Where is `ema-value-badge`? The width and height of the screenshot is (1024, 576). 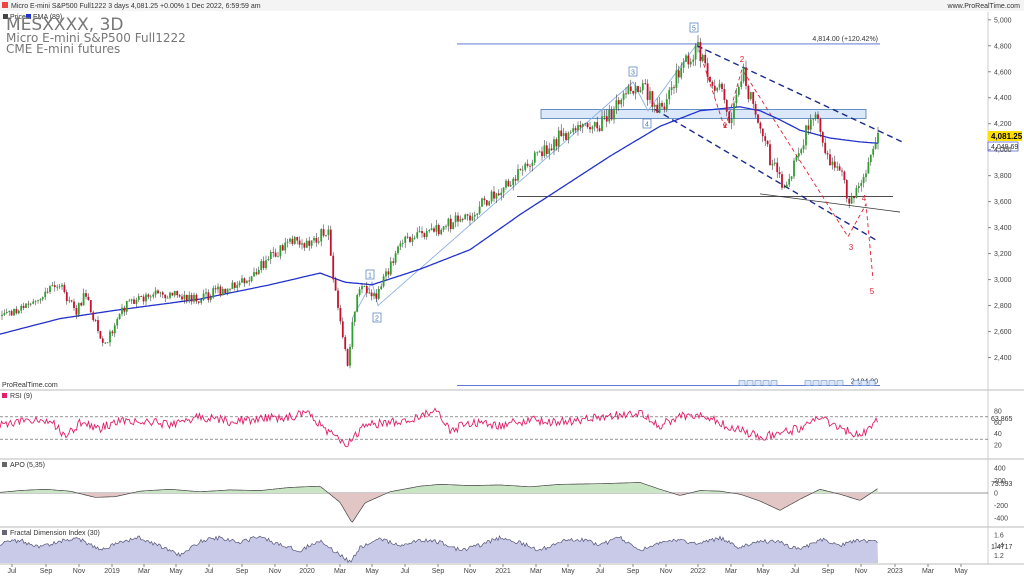 ema-value-badge is located at coordinates (1003, 146).